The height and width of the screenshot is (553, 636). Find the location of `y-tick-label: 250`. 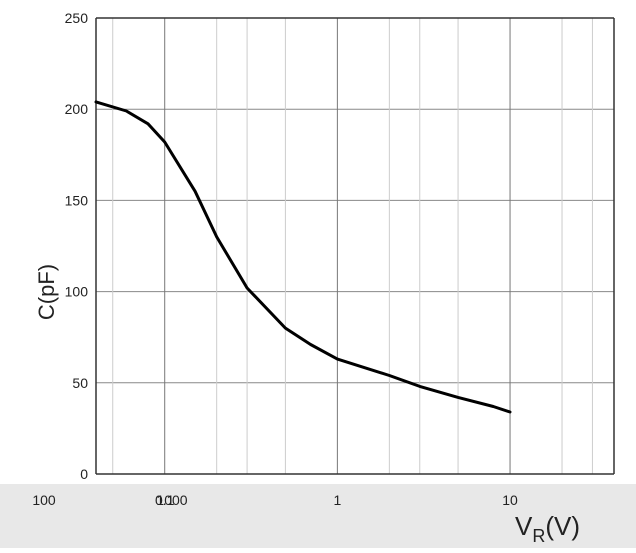

y-tick-label: 250 is located at coordinates (77, 18).